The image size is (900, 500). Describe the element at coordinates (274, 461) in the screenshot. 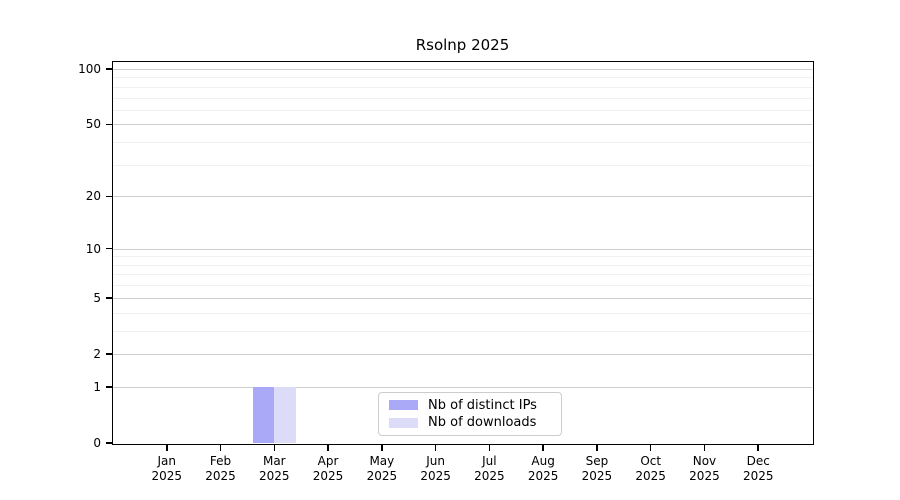

I see `x-tick-month: Mar` at that location.